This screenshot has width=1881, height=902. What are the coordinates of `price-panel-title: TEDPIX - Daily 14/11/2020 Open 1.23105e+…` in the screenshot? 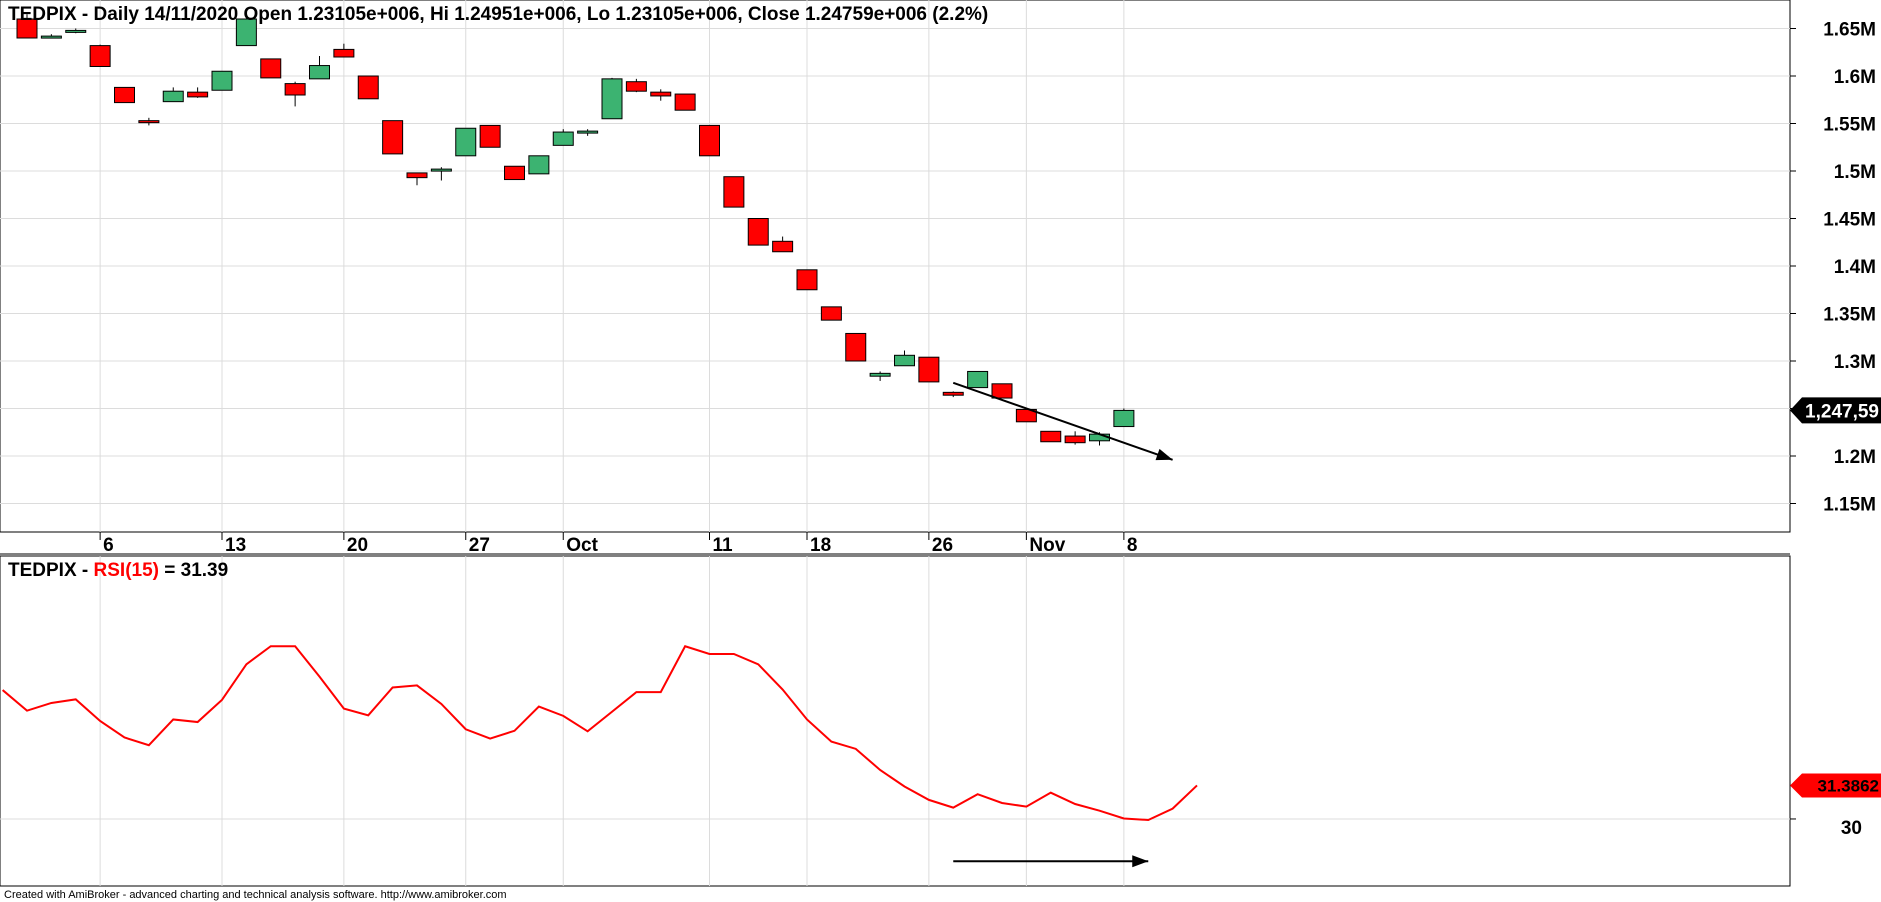 It's located at (498, 14).